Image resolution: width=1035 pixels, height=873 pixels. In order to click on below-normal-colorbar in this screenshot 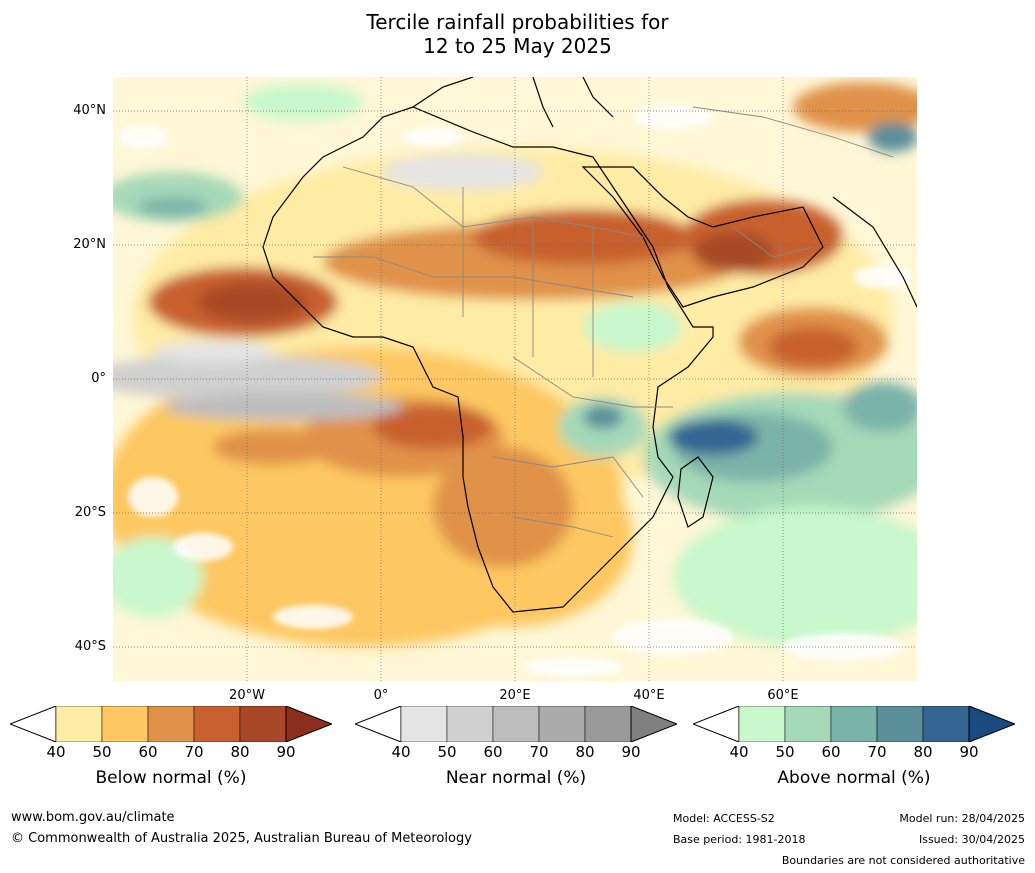, I will do `click(171, 724)`.